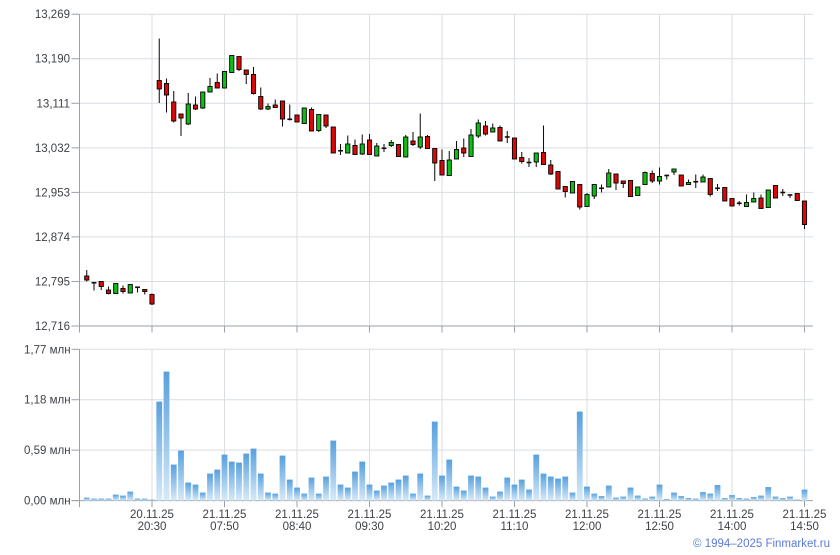 Image resolution: width=840 pixels, height=555 pixels. I want to click on svg-text: 1,77 млн, so click(47, 350).